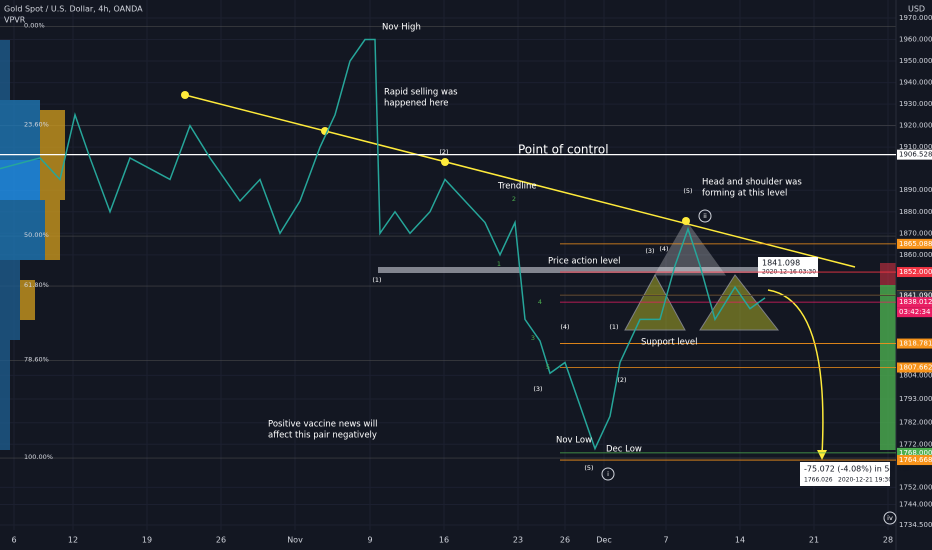 This screenshot has height=550, width=932. I want to click on y-tick-label: 1744.000, so click(915, 505).